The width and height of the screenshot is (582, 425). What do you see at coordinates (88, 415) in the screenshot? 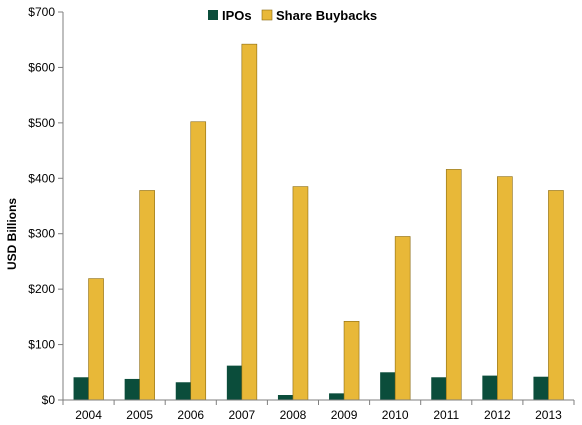
I see `x-tick-label: 2004` at bounding box center [88, 415].